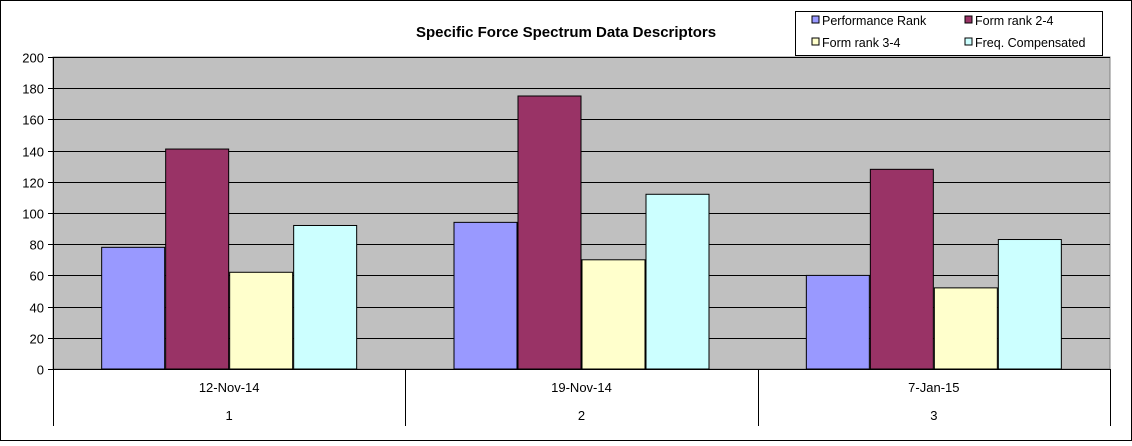 The image size is (1132, 446). What do you see at coordinates (37, 308) in the screenshot?
I see `y-tick-label: 40` at bounding box center [37, 308].